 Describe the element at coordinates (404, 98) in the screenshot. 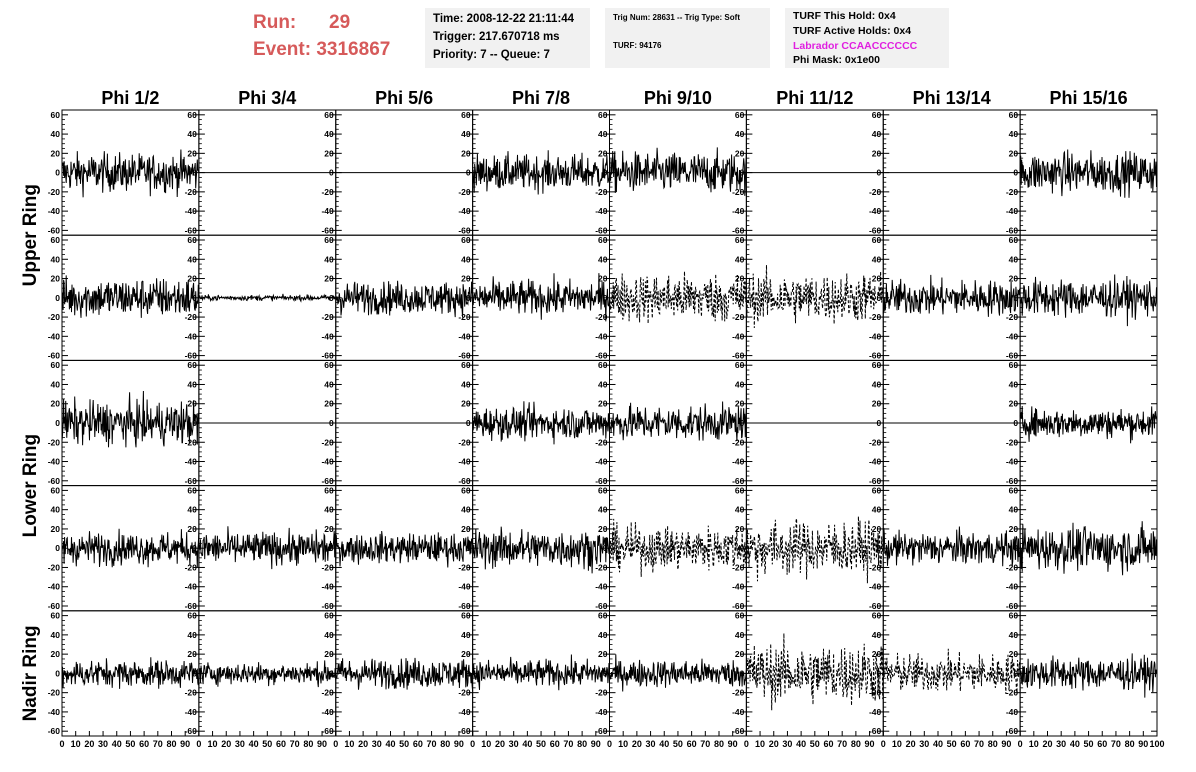

I see `column-header: Phi 5/6` at that location.